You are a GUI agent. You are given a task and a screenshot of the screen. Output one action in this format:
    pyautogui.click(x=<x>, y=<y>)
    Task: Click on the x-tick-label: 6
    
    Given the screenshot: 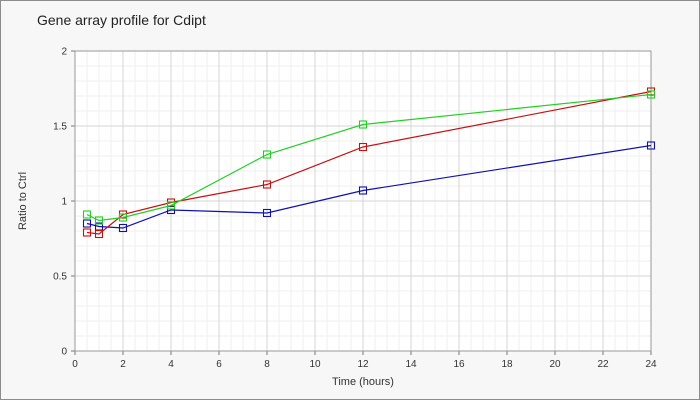 What is the action you would take?
    pyautogui.click(x=219, y=364)
    